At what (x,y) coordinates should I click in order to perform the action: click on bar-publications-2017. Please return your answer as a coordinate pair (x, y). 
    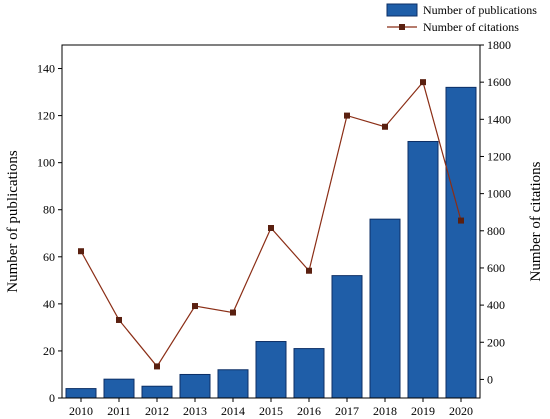
    Looking at the image, I should click on (347, 337).